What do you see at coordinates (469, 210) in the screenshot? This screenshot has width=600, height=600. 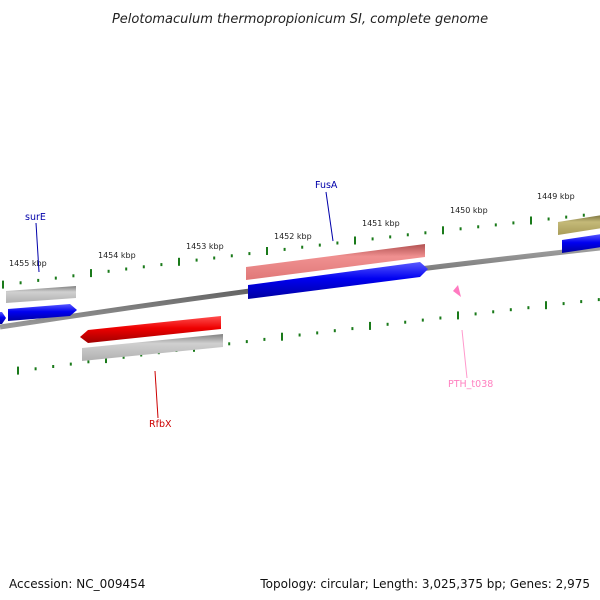 I see `scale-label-1450: 1450 kbp` at bounding box center [469, 210].